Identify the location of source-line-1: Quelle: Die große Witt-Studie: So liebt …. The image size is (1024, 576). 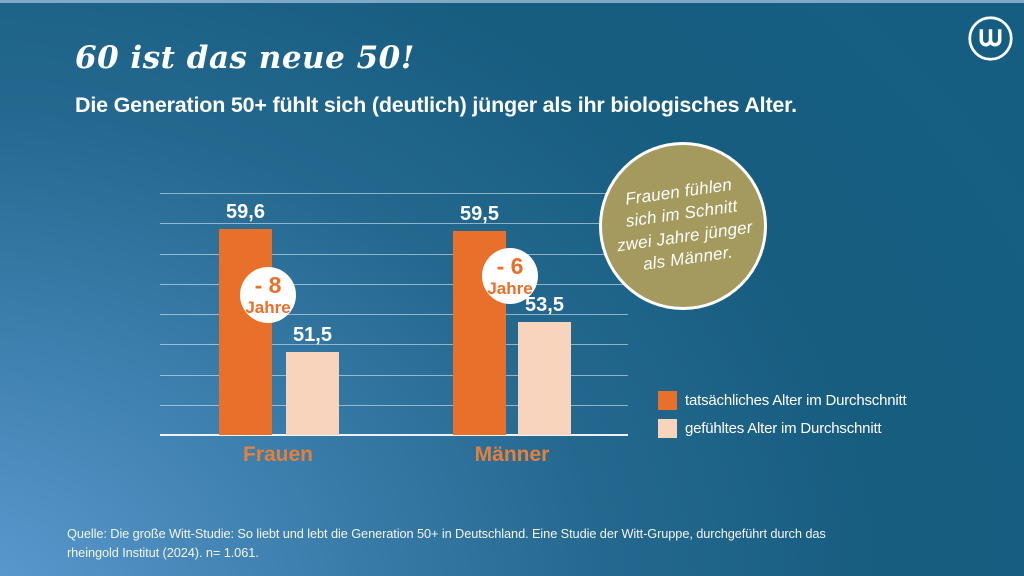
(446, 533).